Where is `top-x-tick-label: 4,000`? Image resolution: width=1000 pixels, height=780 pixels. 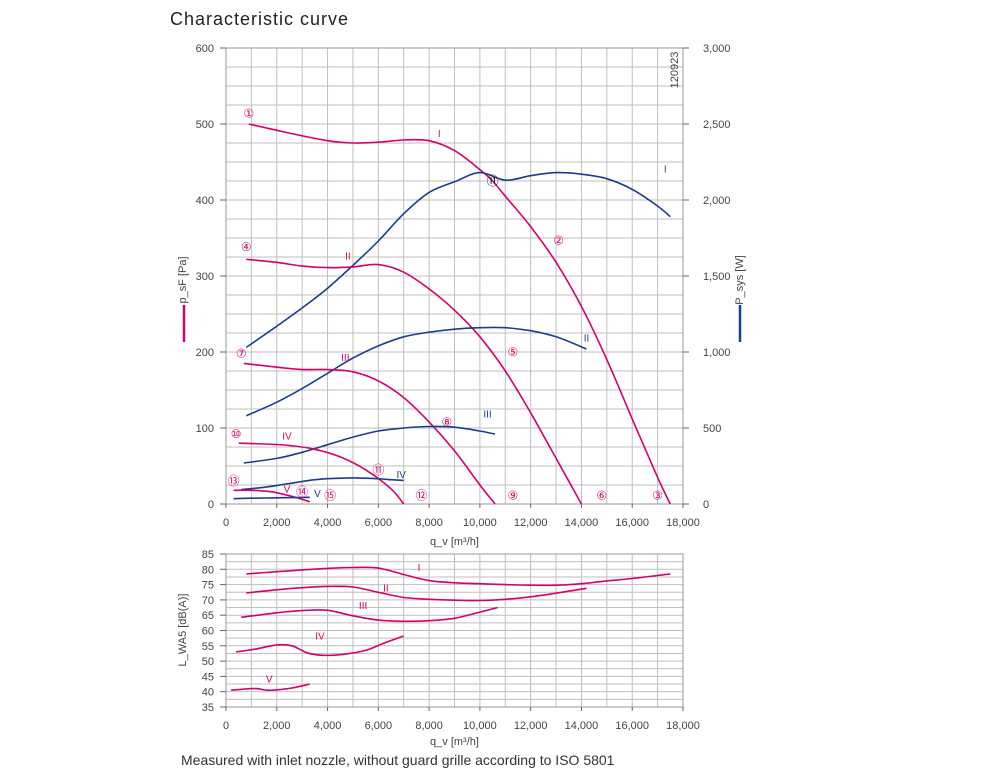
top-x-tick-label: 4,000 is located at coordinates (328, 523).